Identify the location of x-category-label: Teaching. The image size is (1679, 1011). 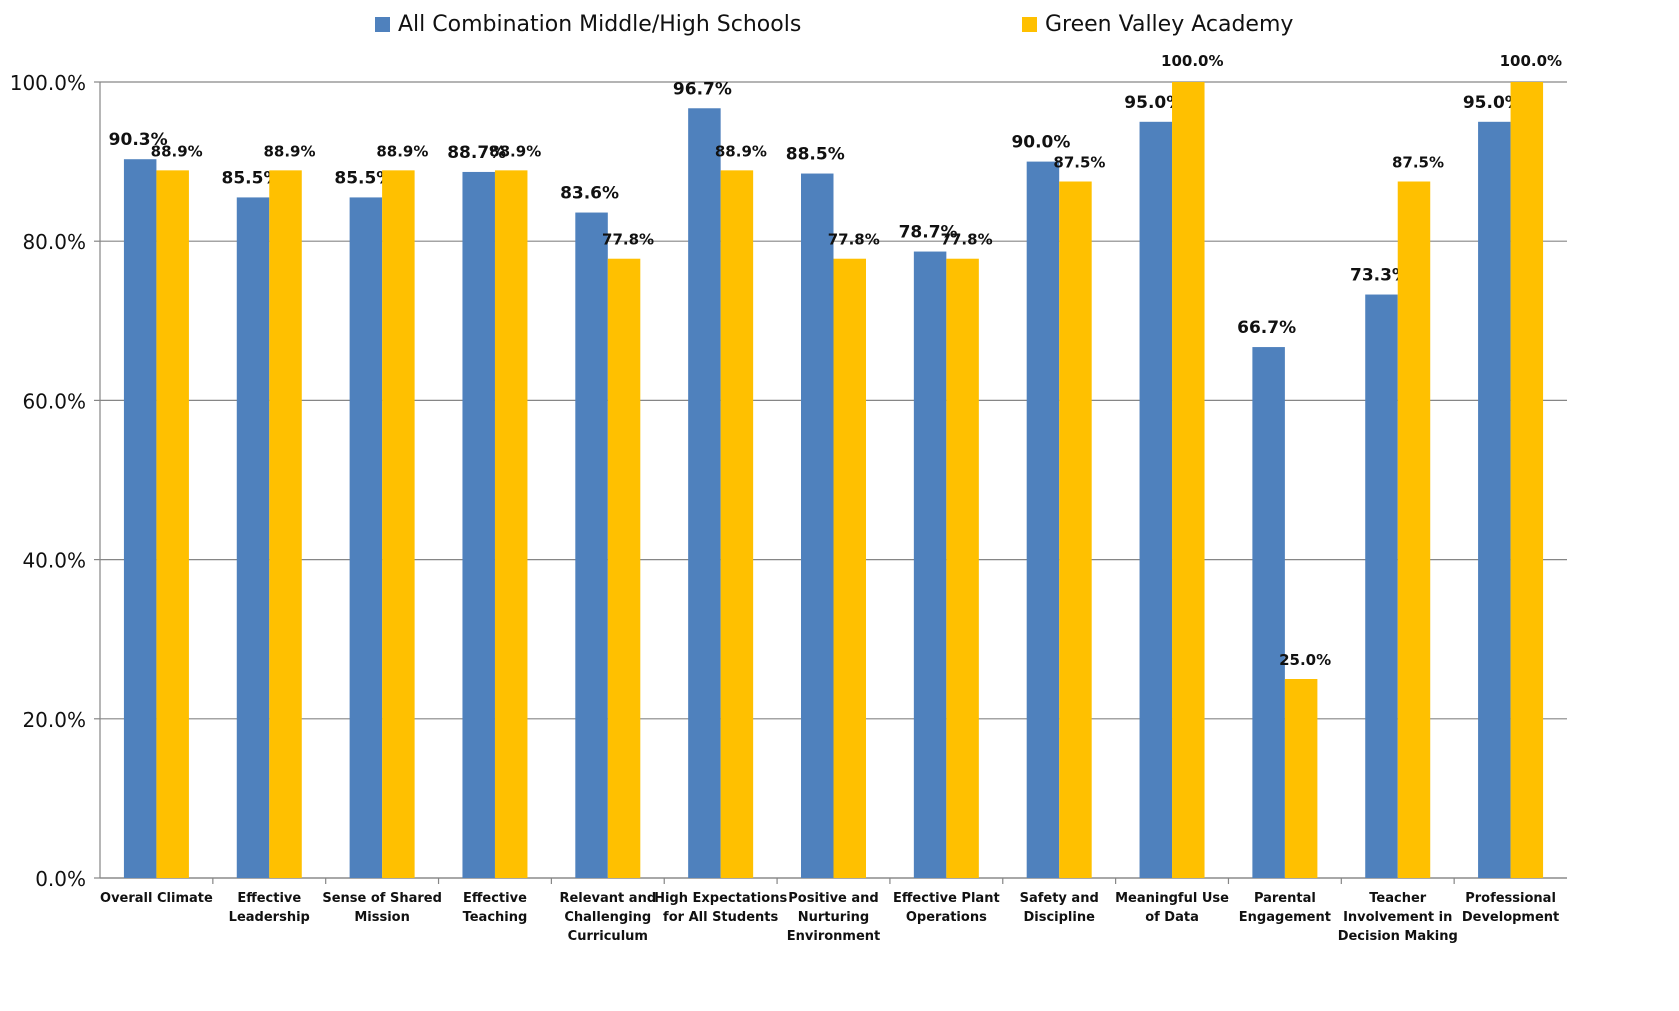
(495, 917).